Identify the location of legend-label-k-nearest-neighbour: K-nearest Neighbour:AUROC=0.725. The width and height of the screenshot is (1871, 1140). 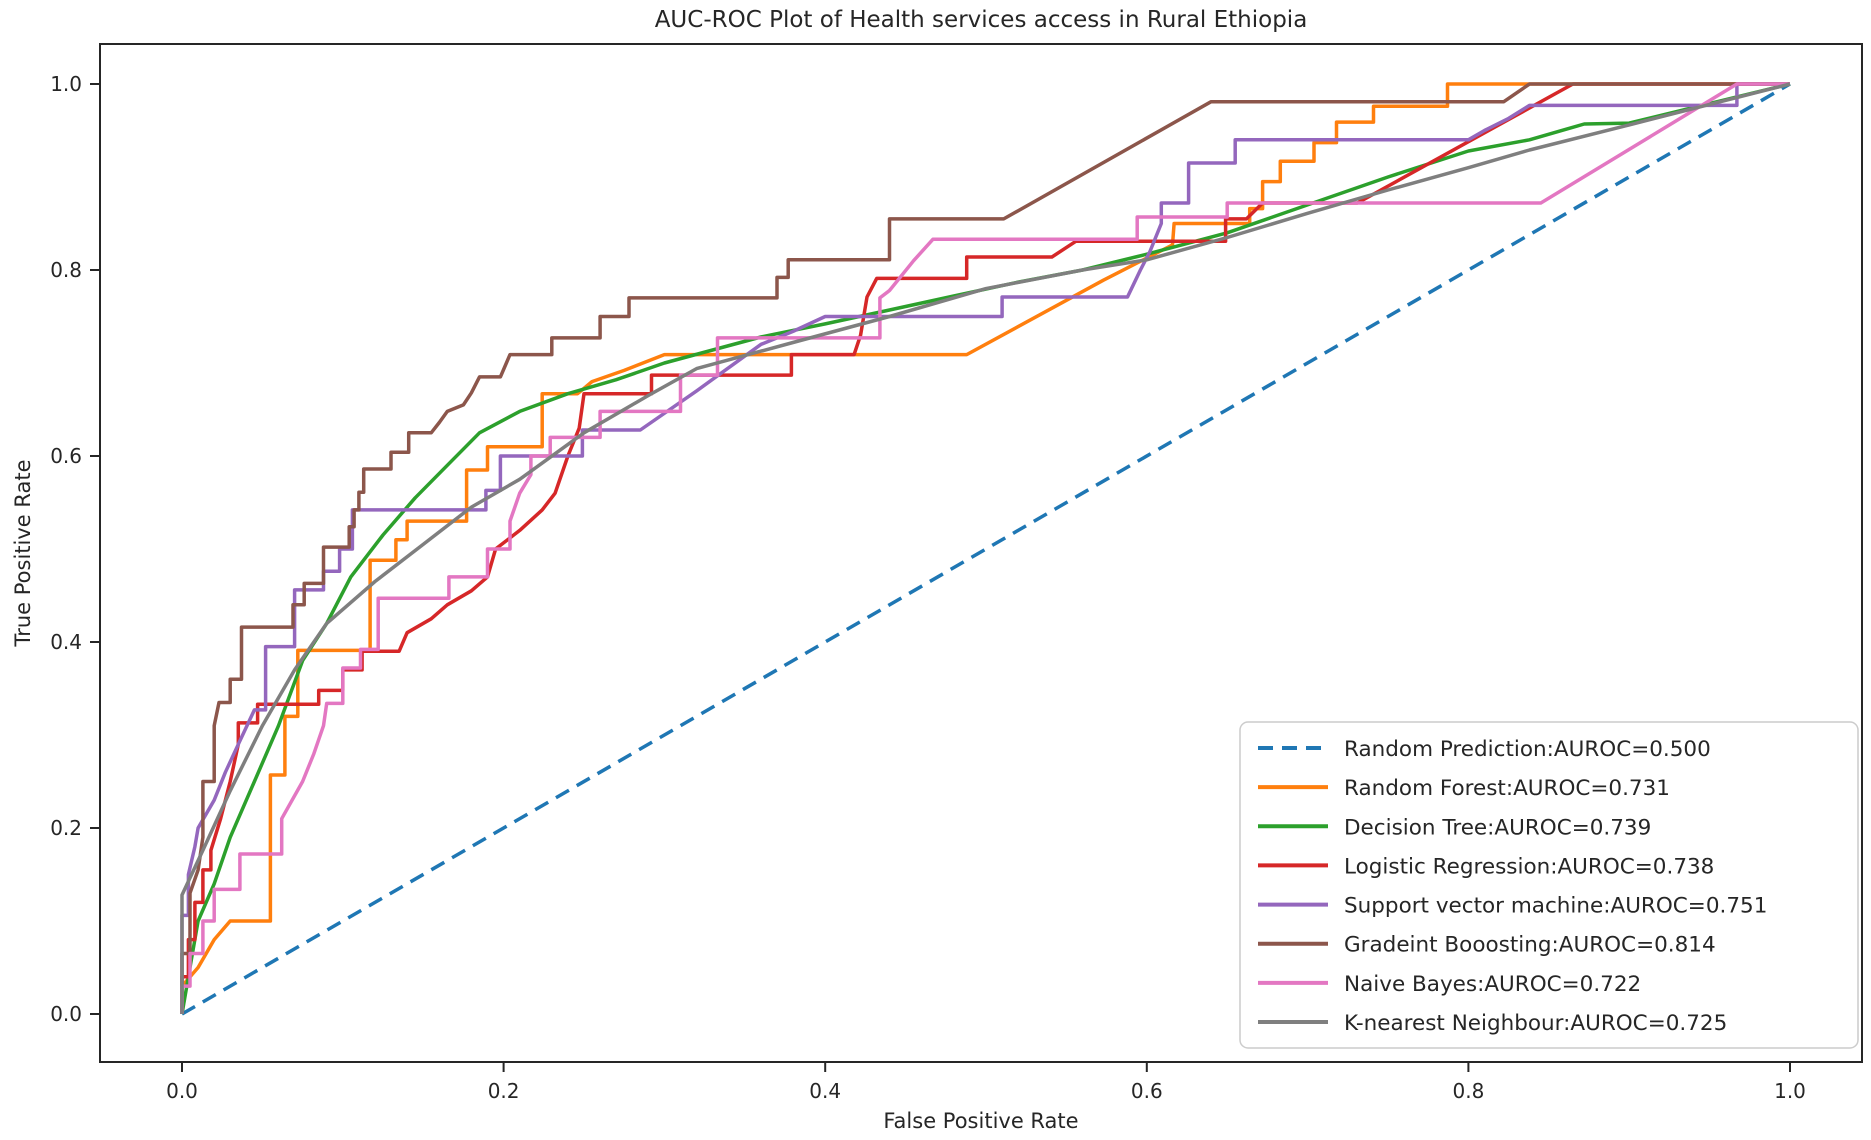
(1535, 1023).